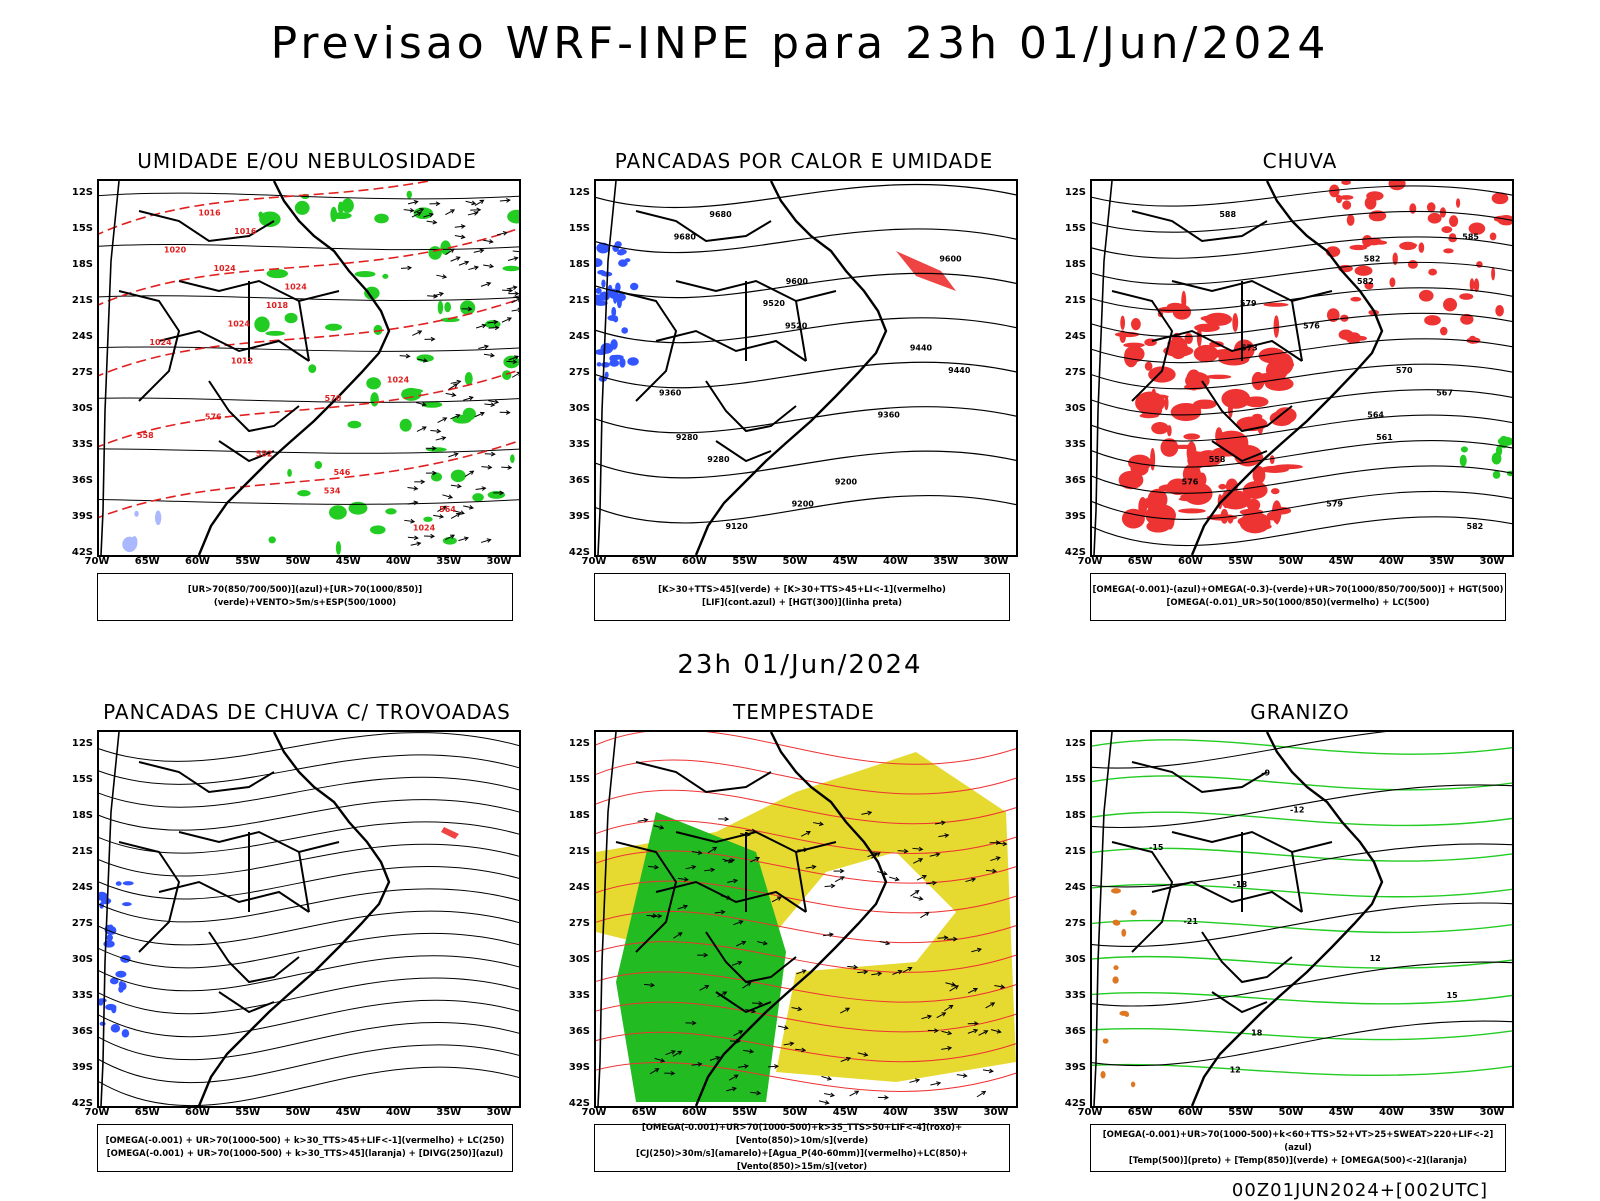 The height and width of the screenshot is (1201, 1600). I want to click on latitude-tick-label: 15S, so click(79, 779).